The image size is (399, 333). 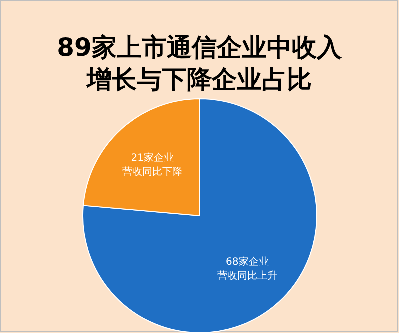 I want to click on slice-label: 21家企业营收同比下降, so click(x=152, y=165).